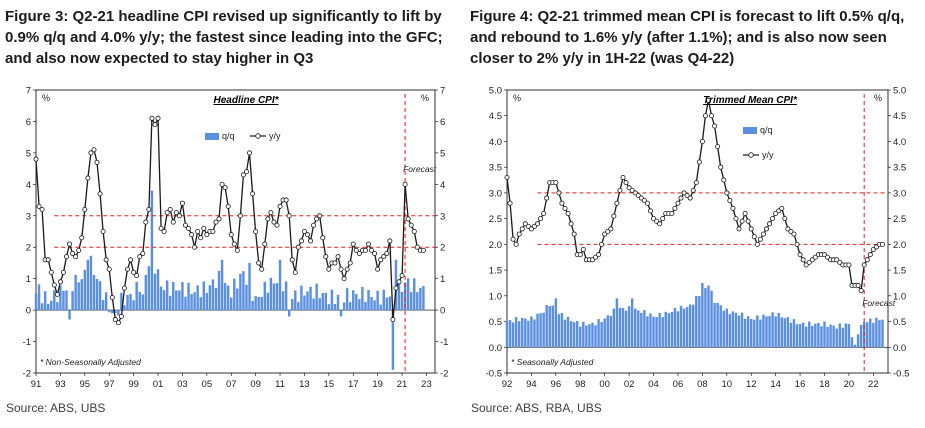  I want to click on x-tick-label: 05, so click(207, 384).